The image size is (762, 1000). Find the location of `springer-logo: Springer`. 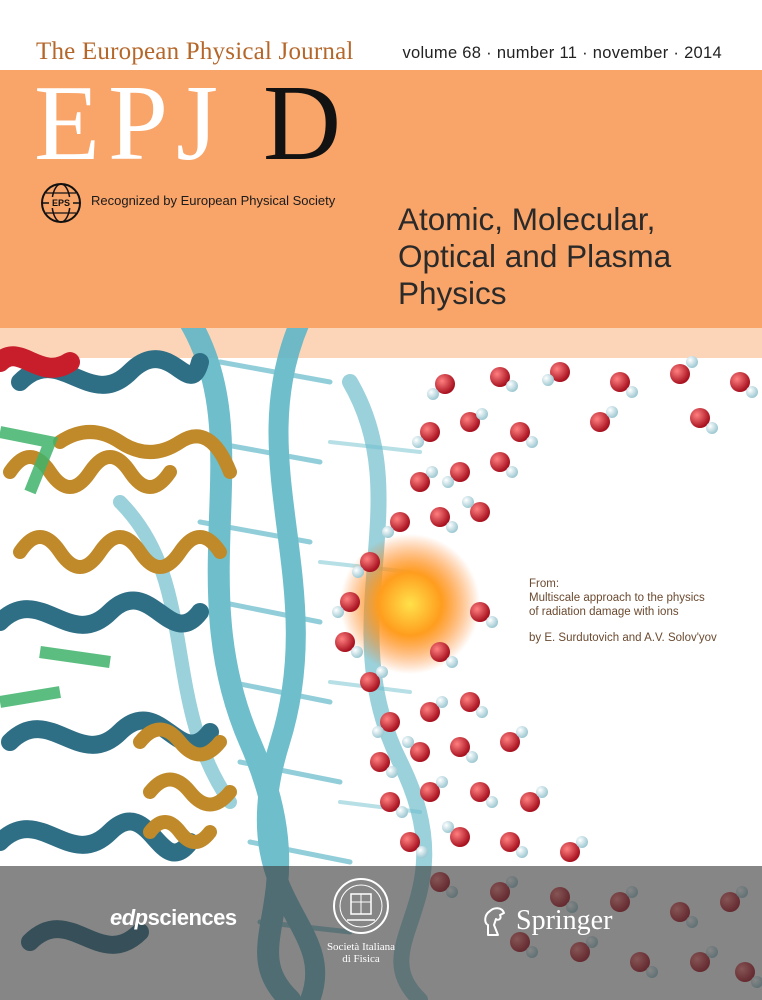

springer-logo: Springer is located at coordinates (546, 921).